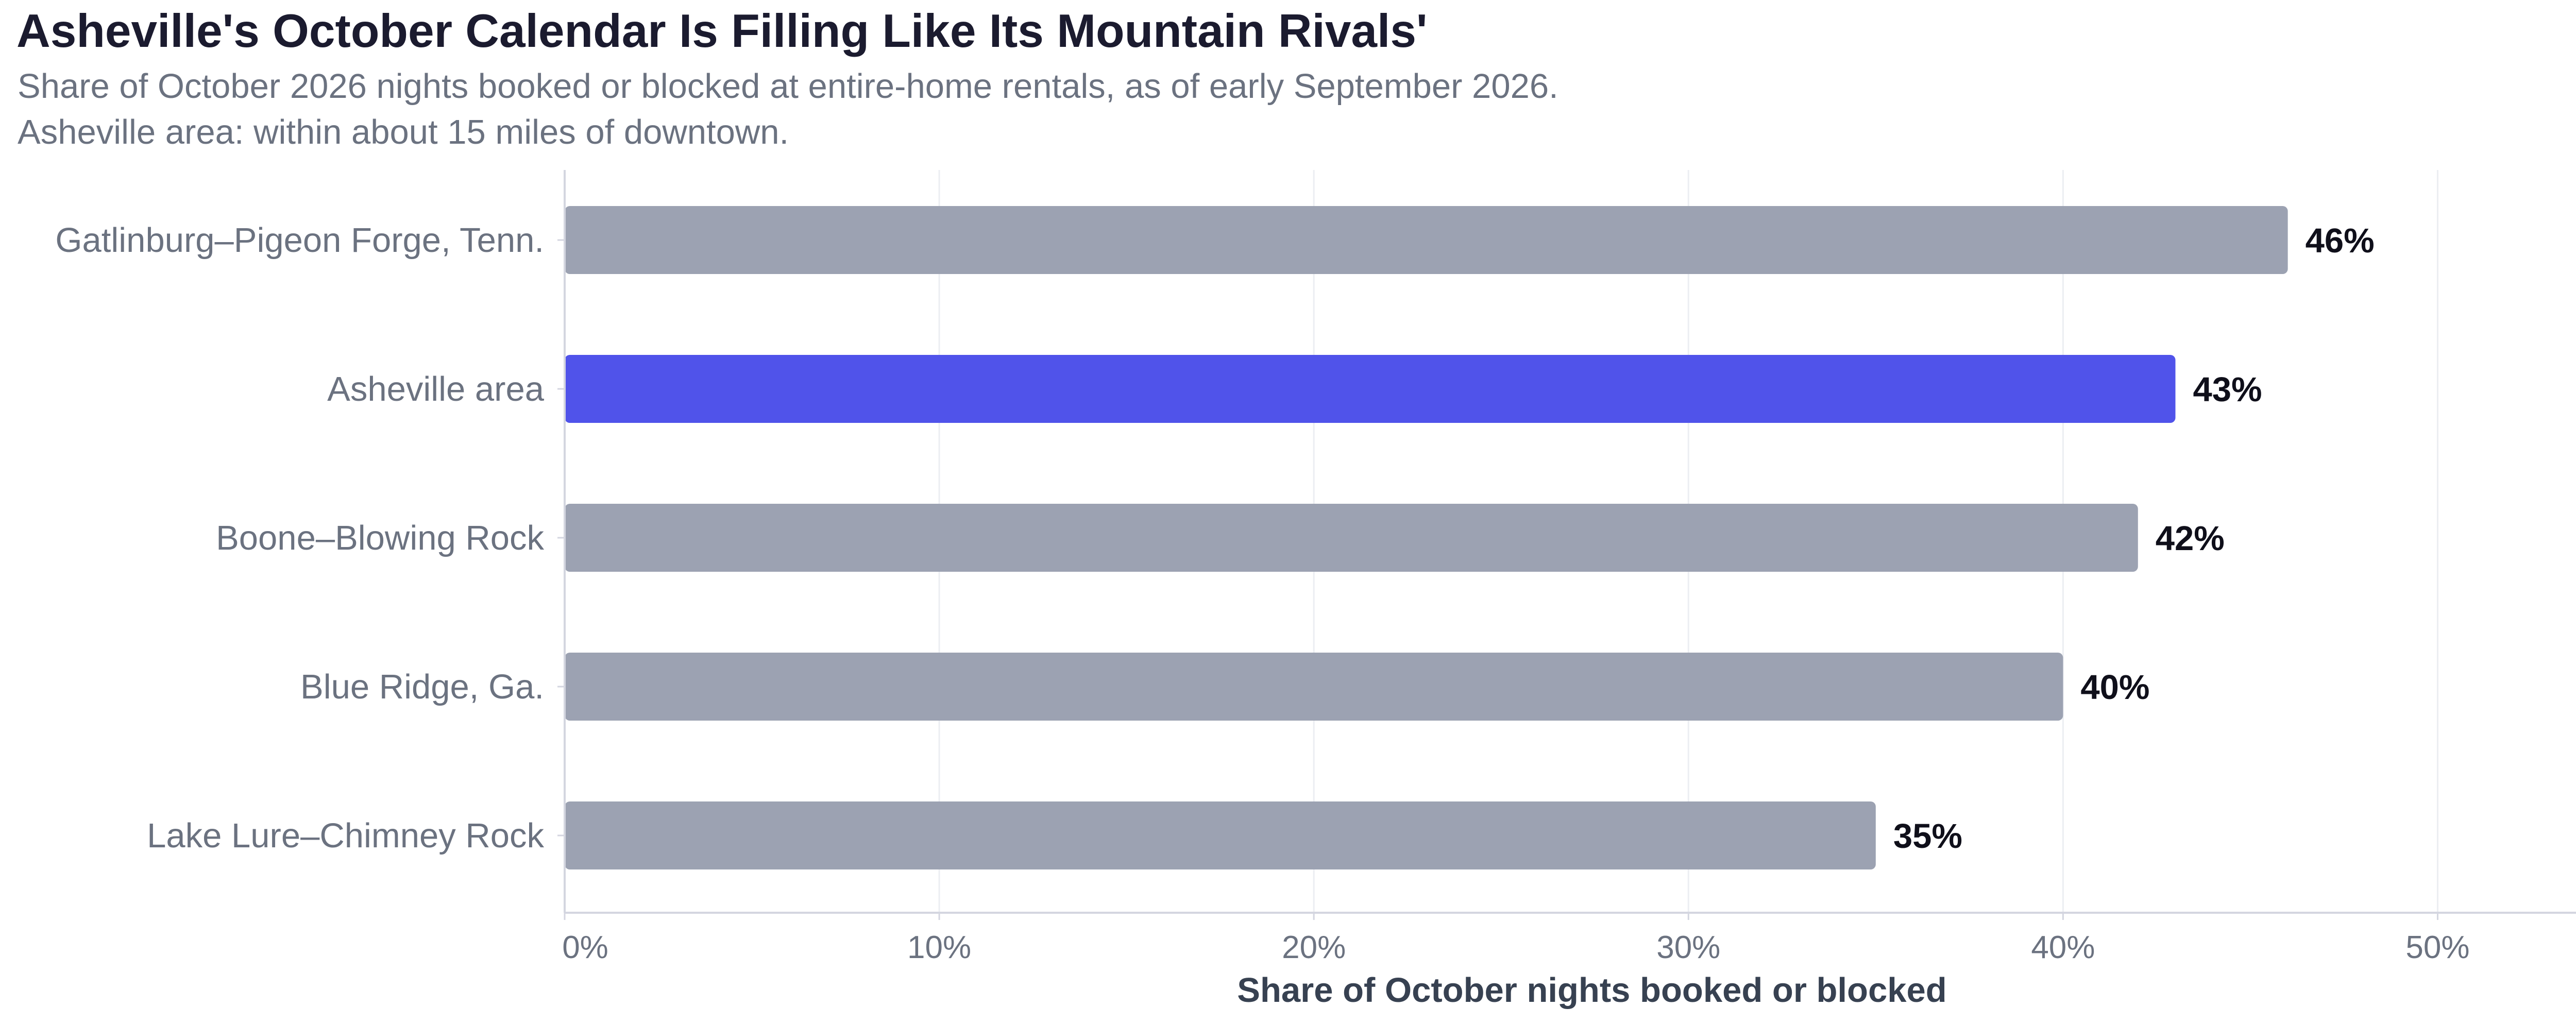 This screenshot has width=2576, height=1024. I want to click on value-label: 35%, so click(1927, 837).